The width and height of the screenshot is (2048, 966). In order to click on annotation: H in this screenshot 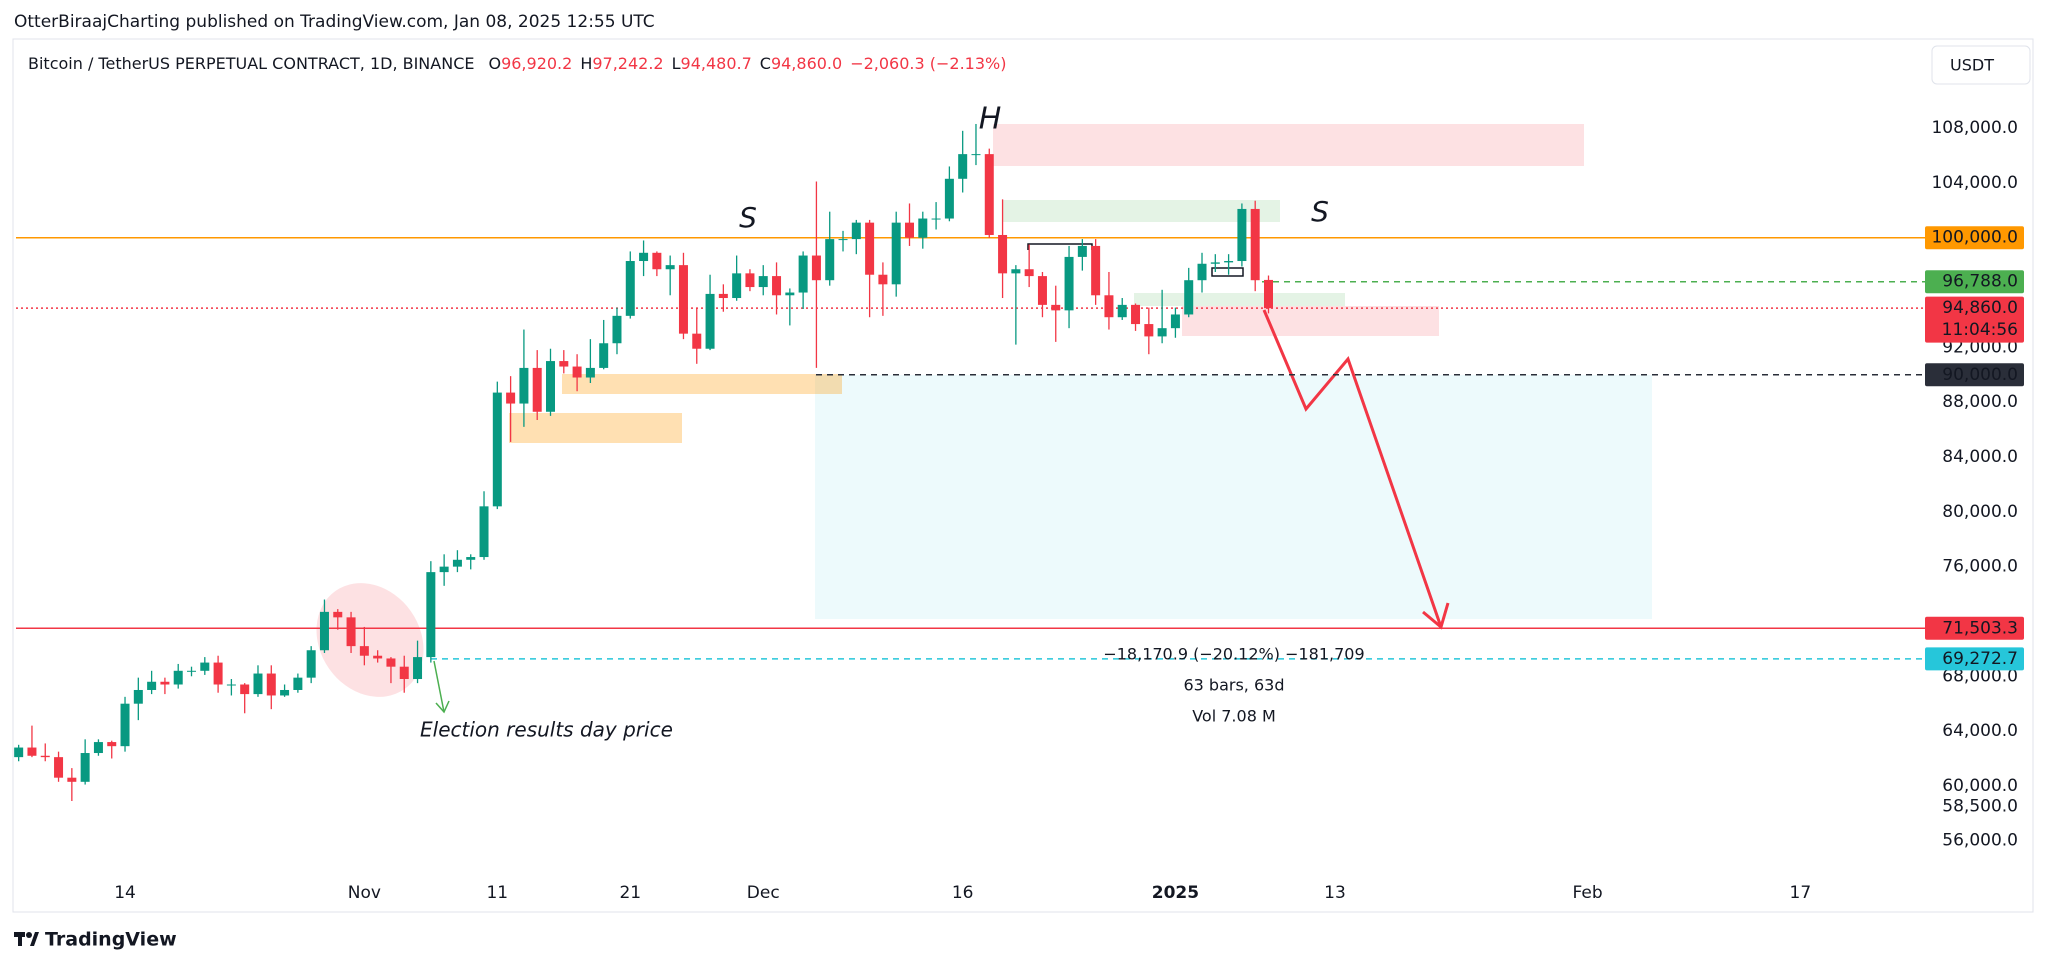, I will do `click(990, 119)`.